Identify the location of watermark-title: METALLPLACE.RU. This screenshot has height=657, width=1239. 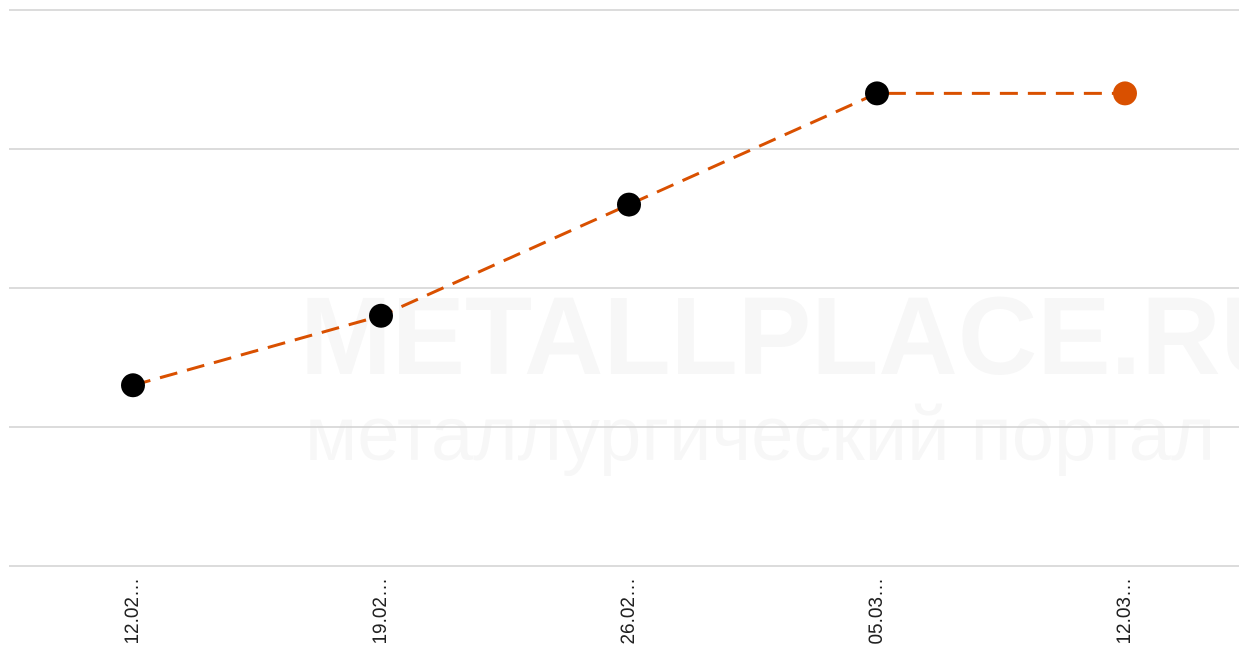
(769, 336).